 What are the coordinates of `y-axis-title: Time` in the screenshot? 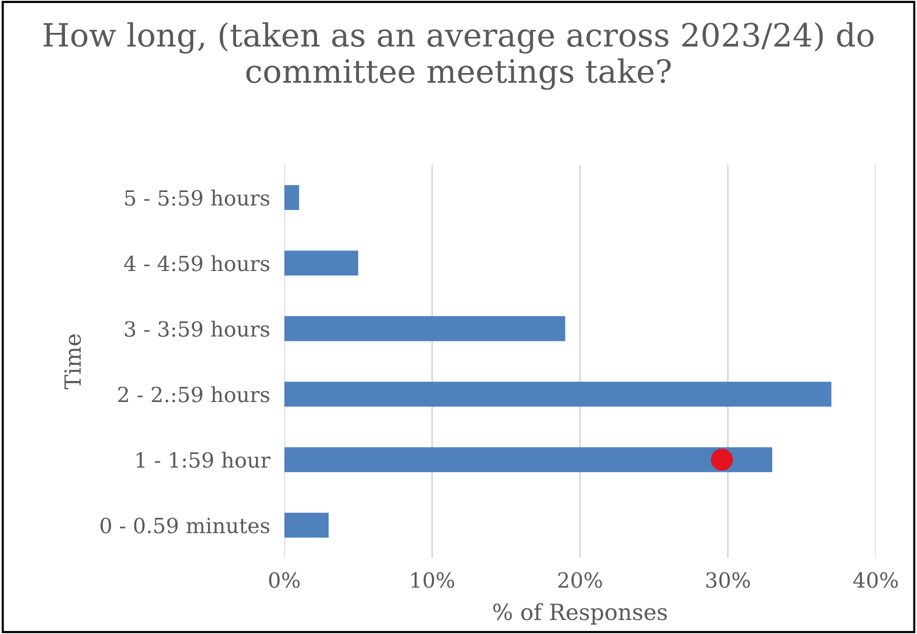 It's located at (72, 362).